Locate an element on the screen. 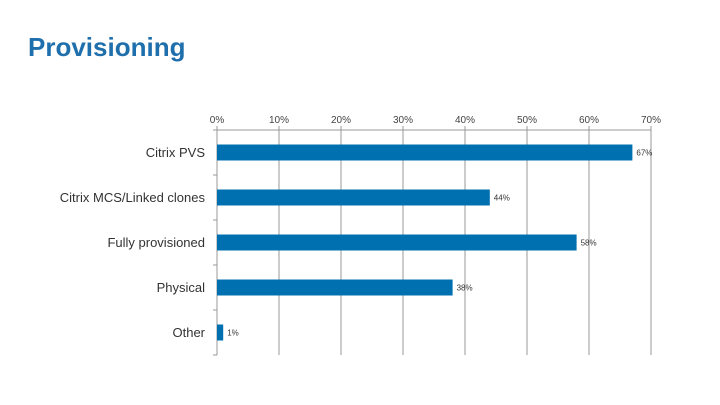 The height and width of the screenshot is (405, 720). data-label: 38% is located at coordinates (465, 288).